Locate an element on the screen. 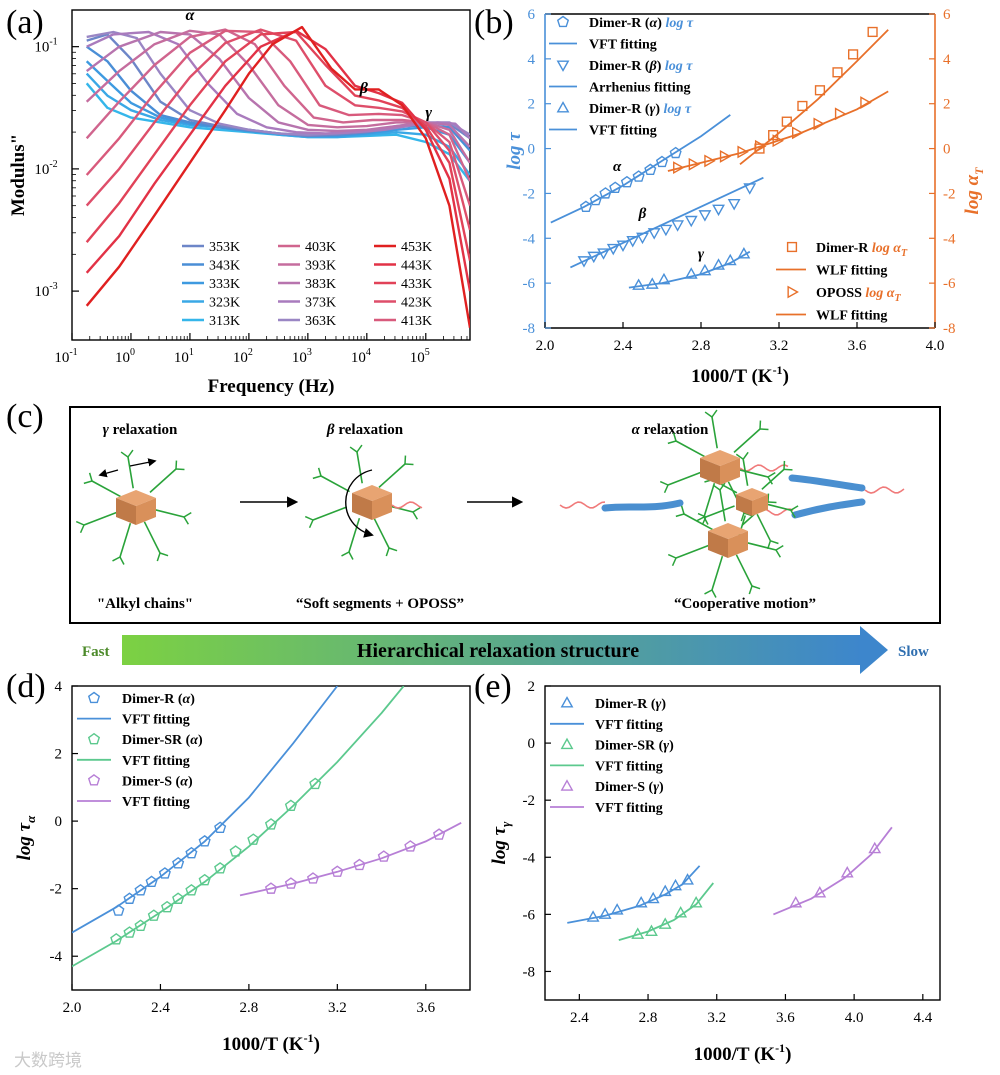 The height and width of the screenshot is (1075, 1000). legend-label-a: 433K is located at coordinates (416, 284).